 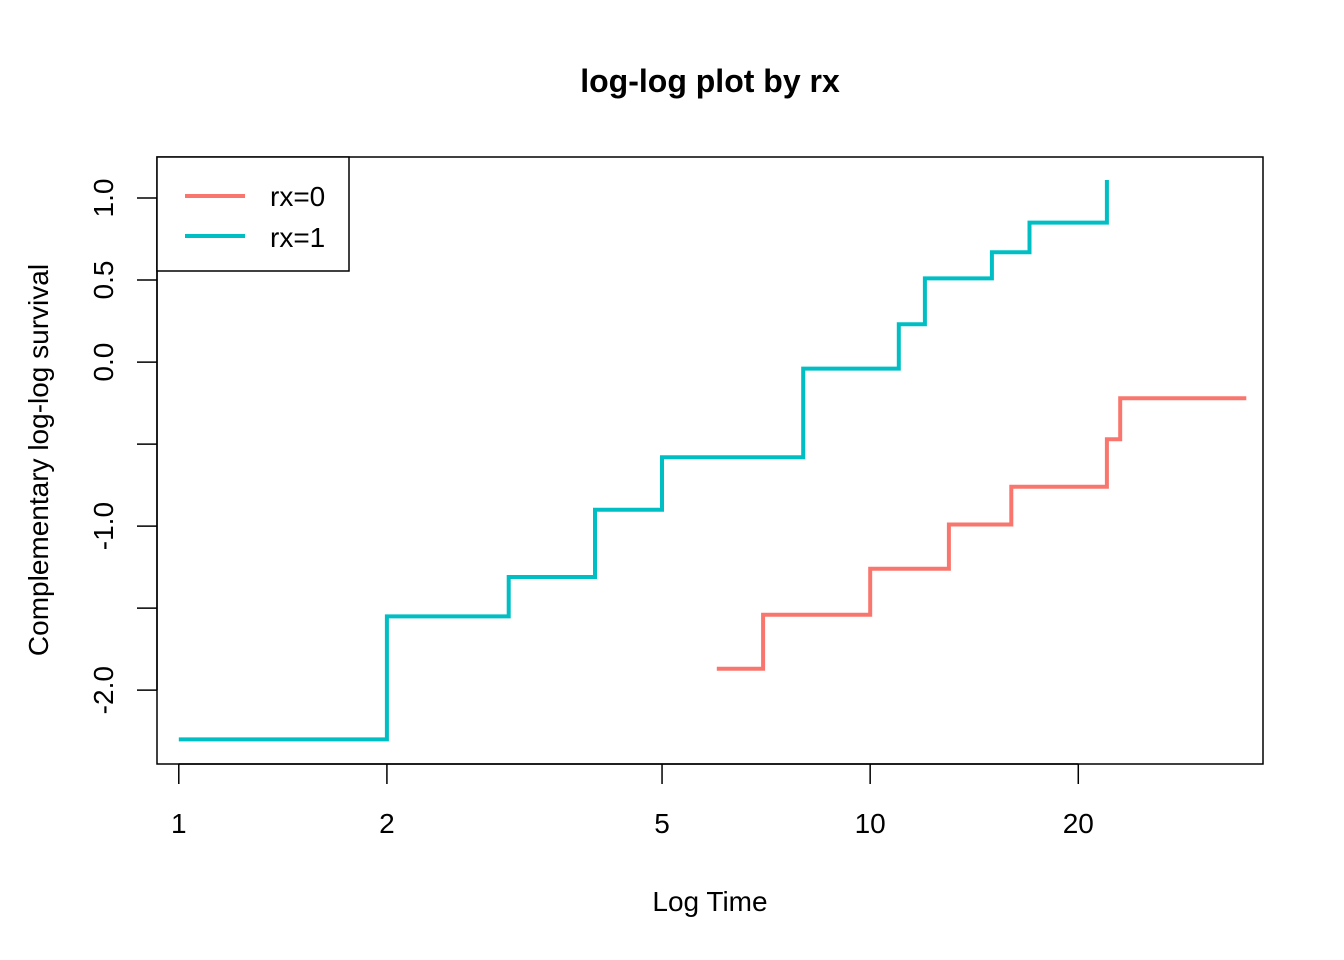 What do you see at coordinates (709, 901) in the screenshot?
I see `x-axis-label: Log Time` at bounding box center [709, 901].